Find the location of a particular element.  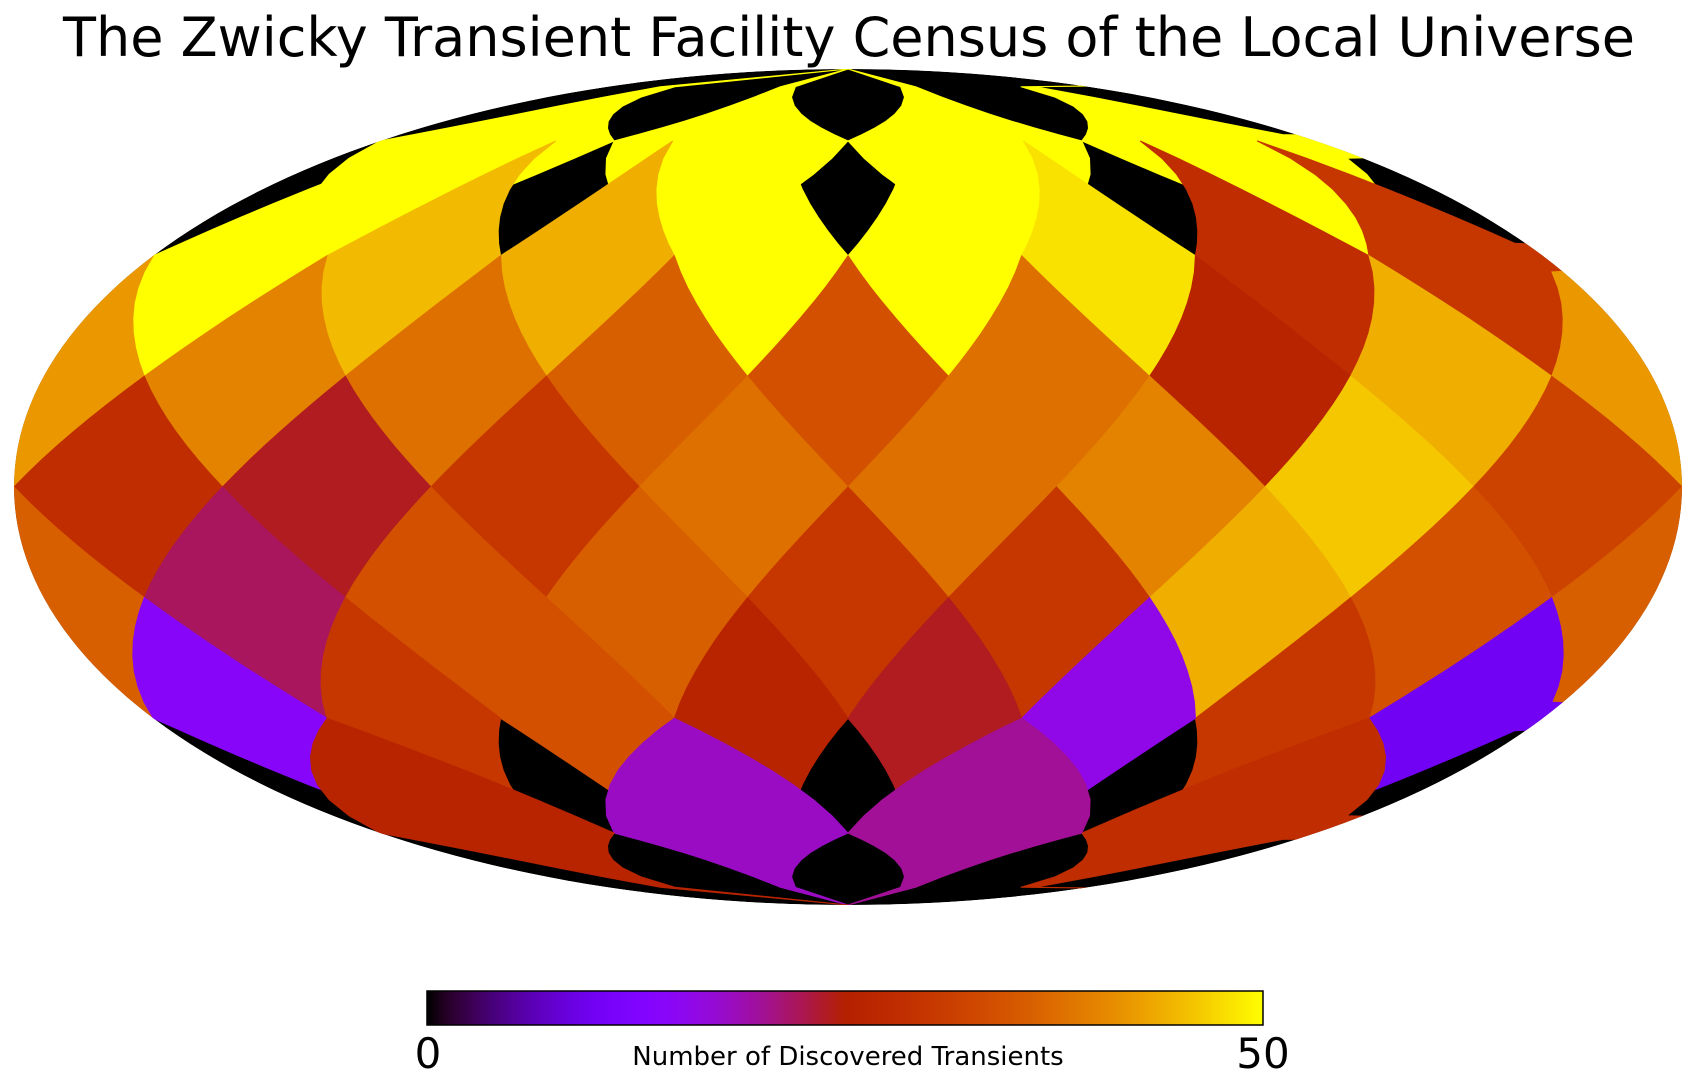

colorbar-label: Number of Discovered Transients is located at coordinates (847, 1057).